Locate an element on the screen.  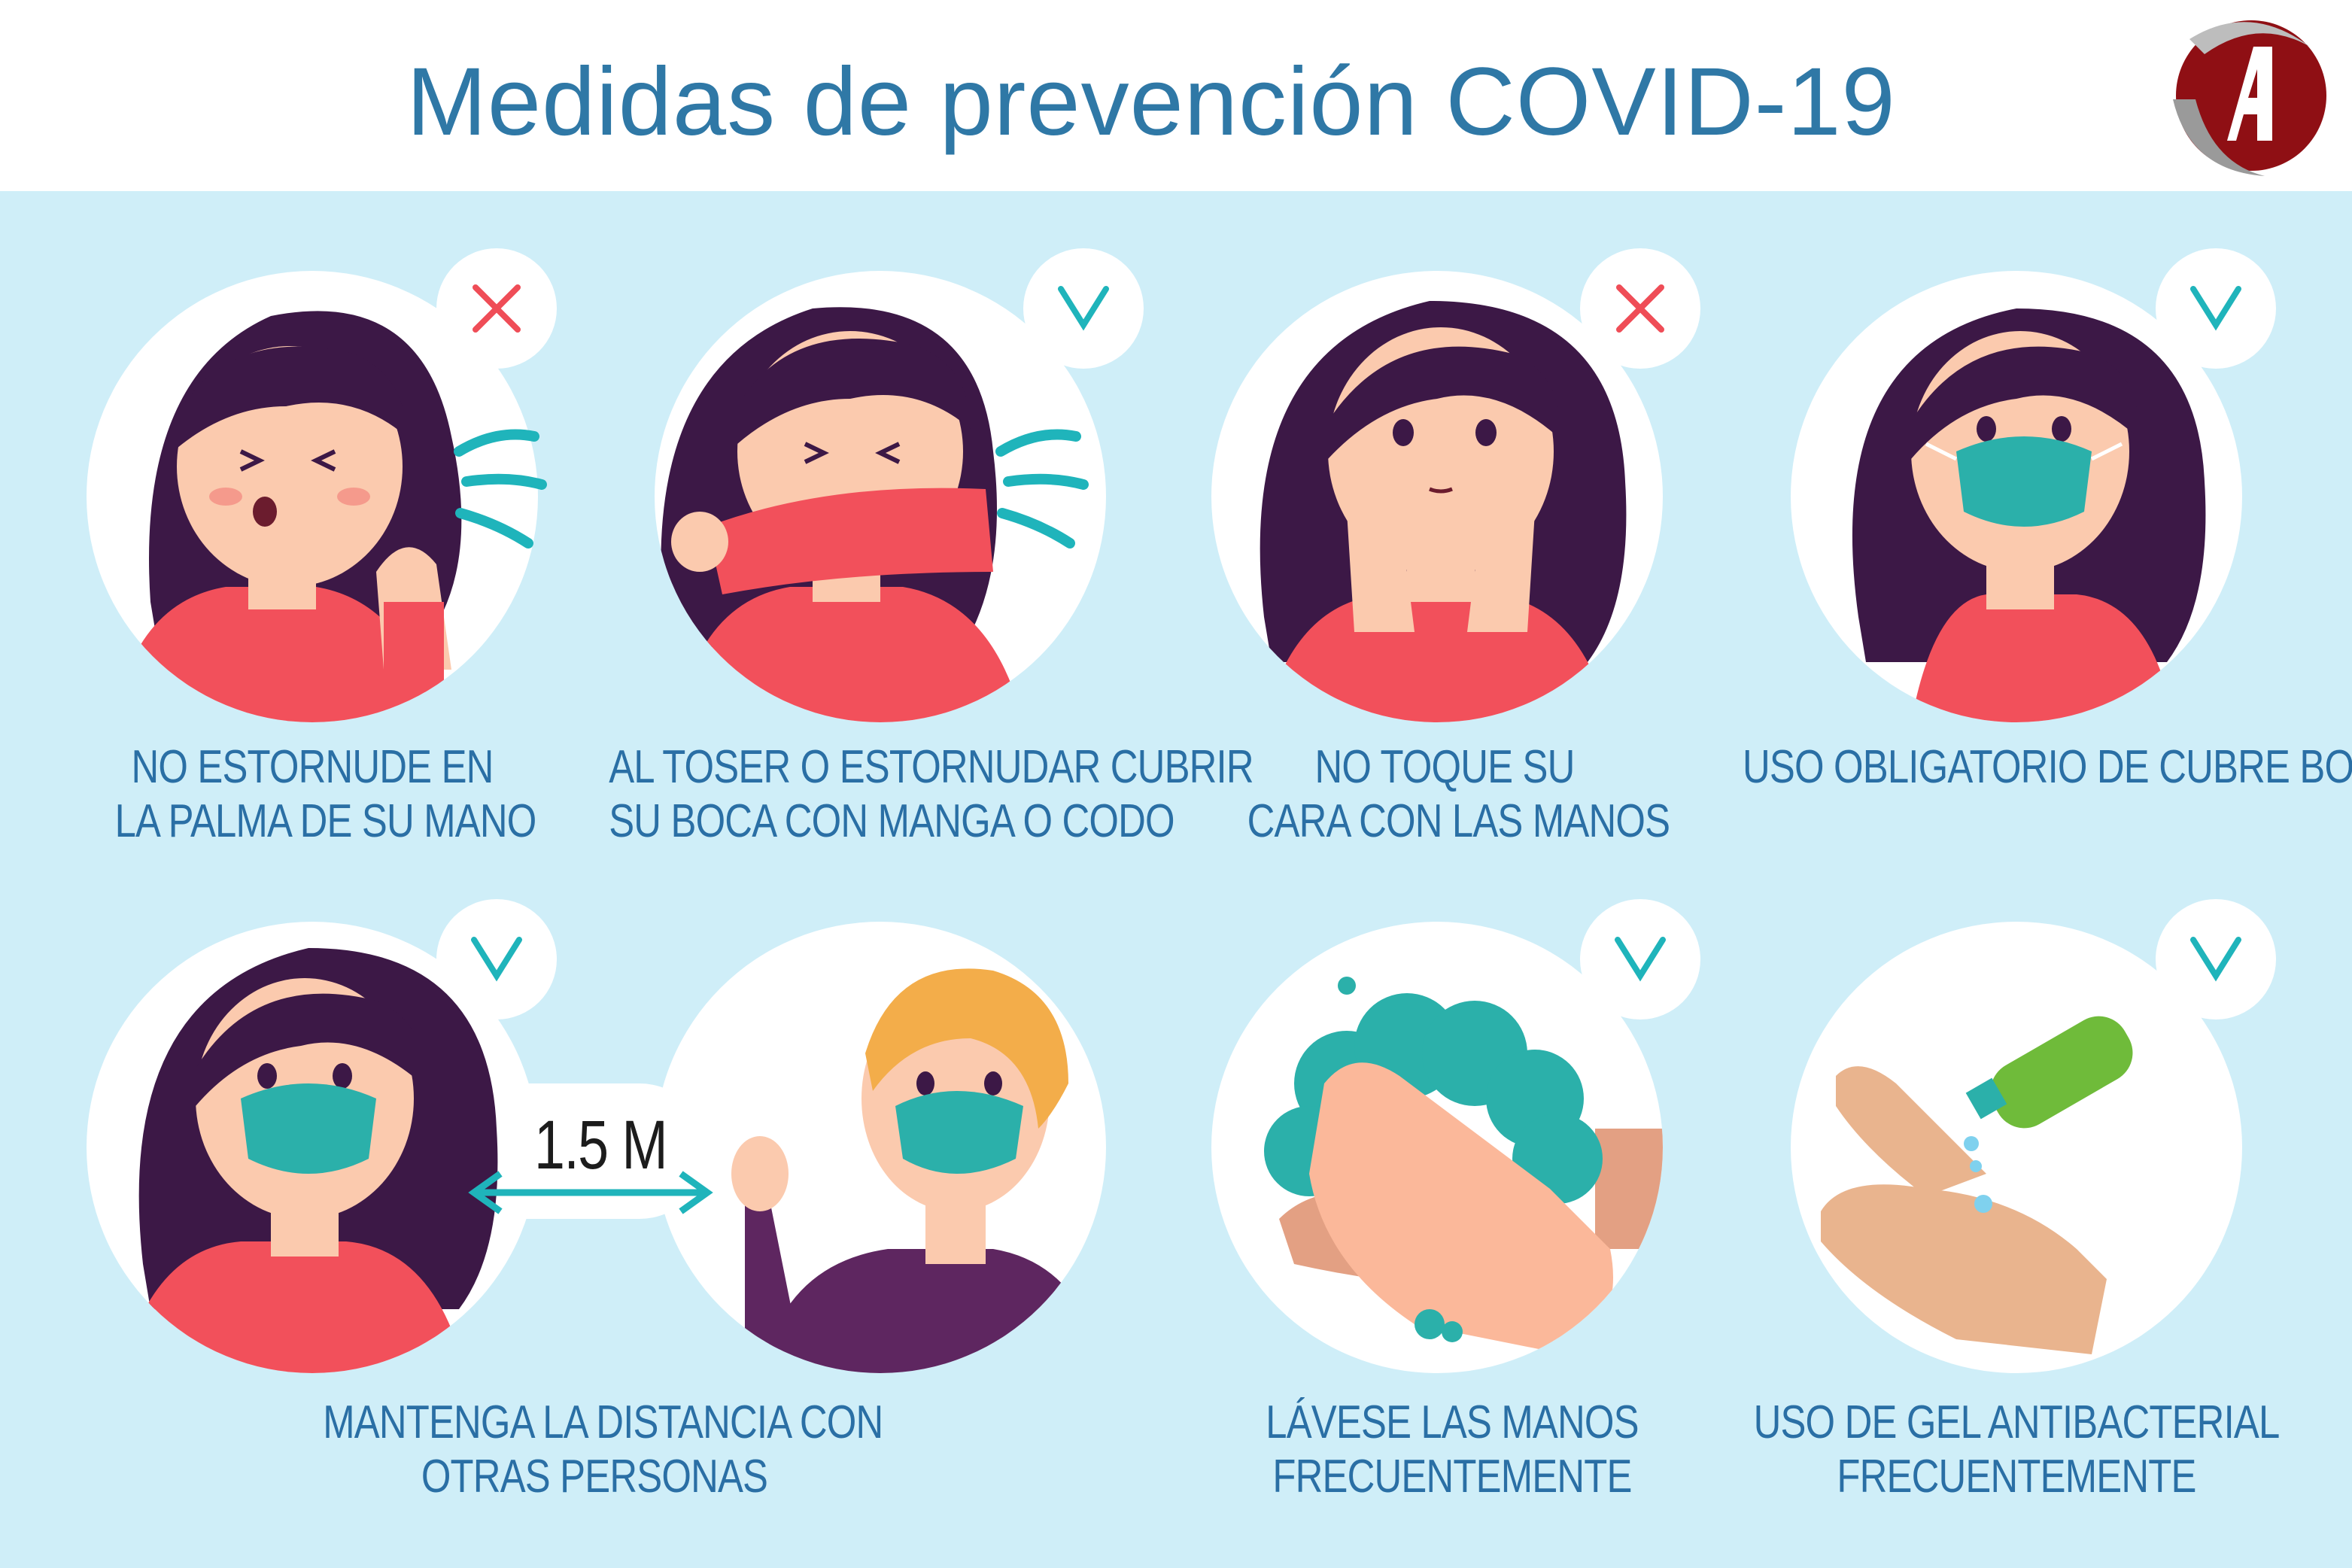
caption-line: NO TOQUE SU is located at coordinates (1444, 767).